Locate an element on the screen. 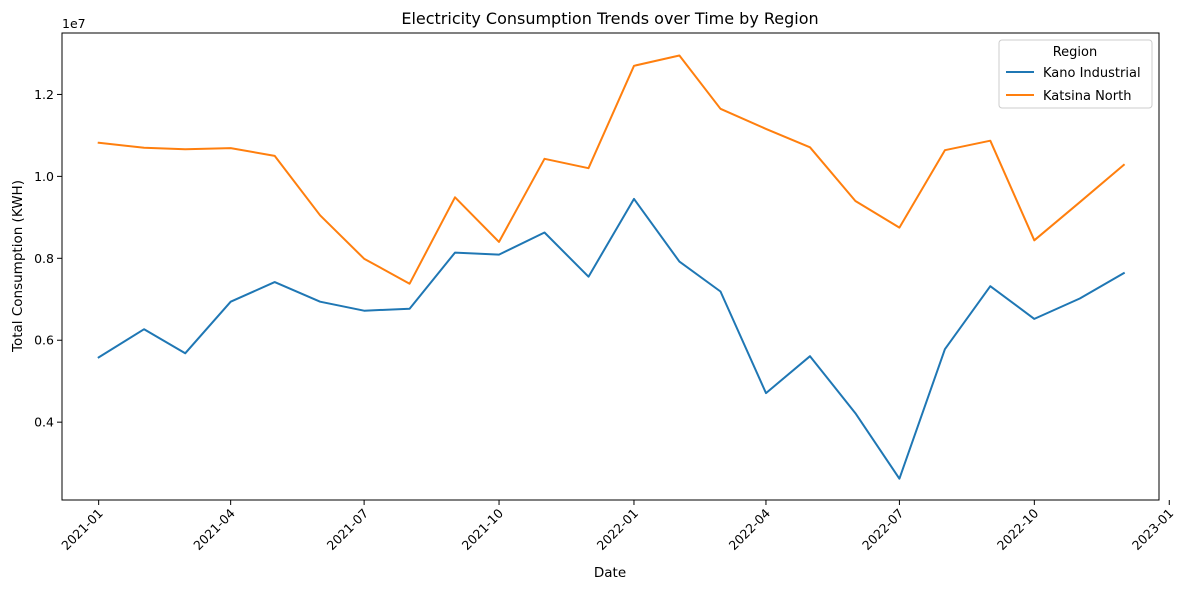 The width and height of the screenshot is (1189, 594). y-tick-label: 1.0 is located at coordinates (44, 176).